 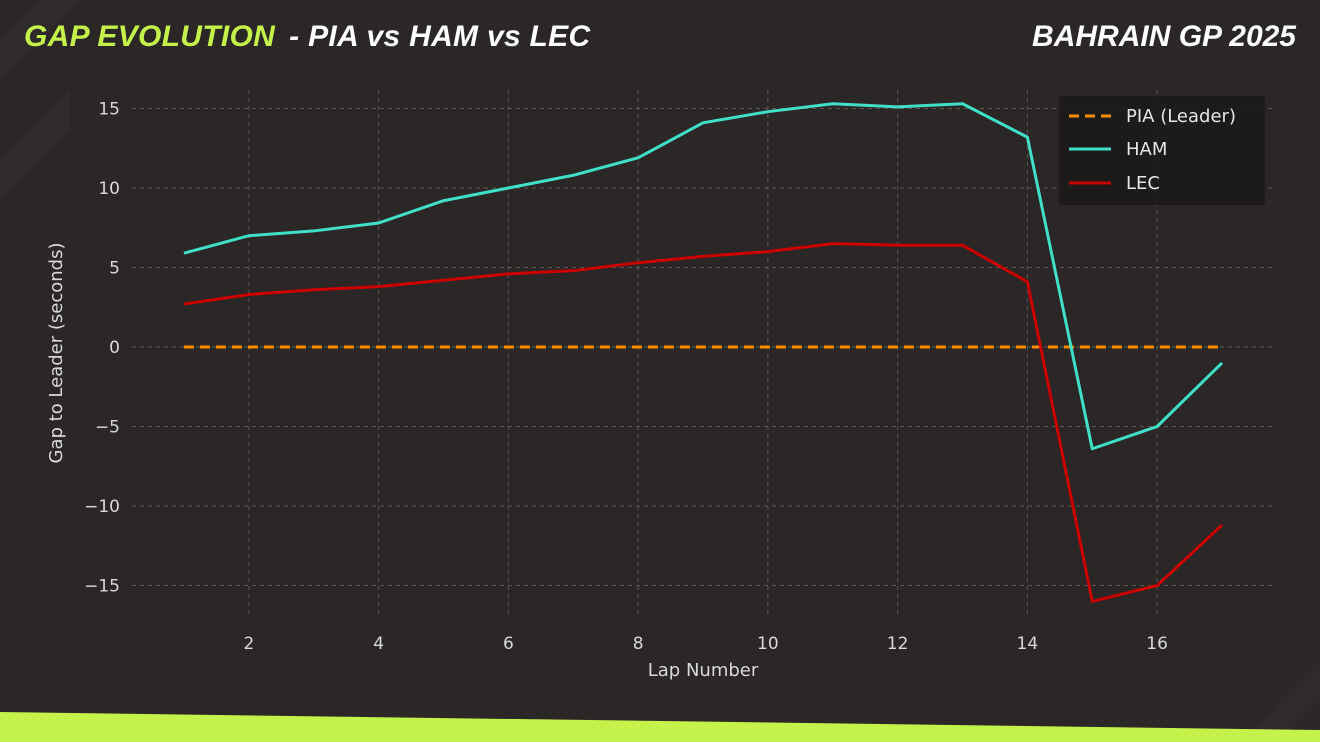 What do you see at coordinates (660, 727) in the screenshot?
I see `footer-accent-bar` at bounding box center [660, 727].